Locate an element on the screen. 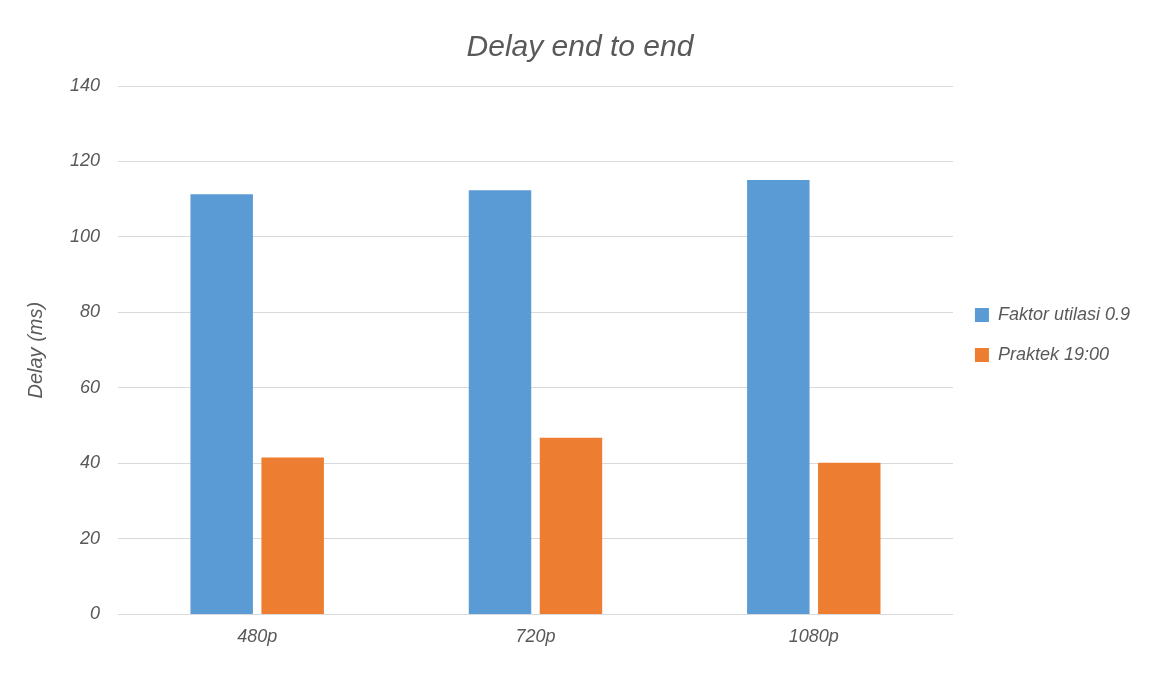  y-tick-label: 80 is located at coordinates (90, 311).